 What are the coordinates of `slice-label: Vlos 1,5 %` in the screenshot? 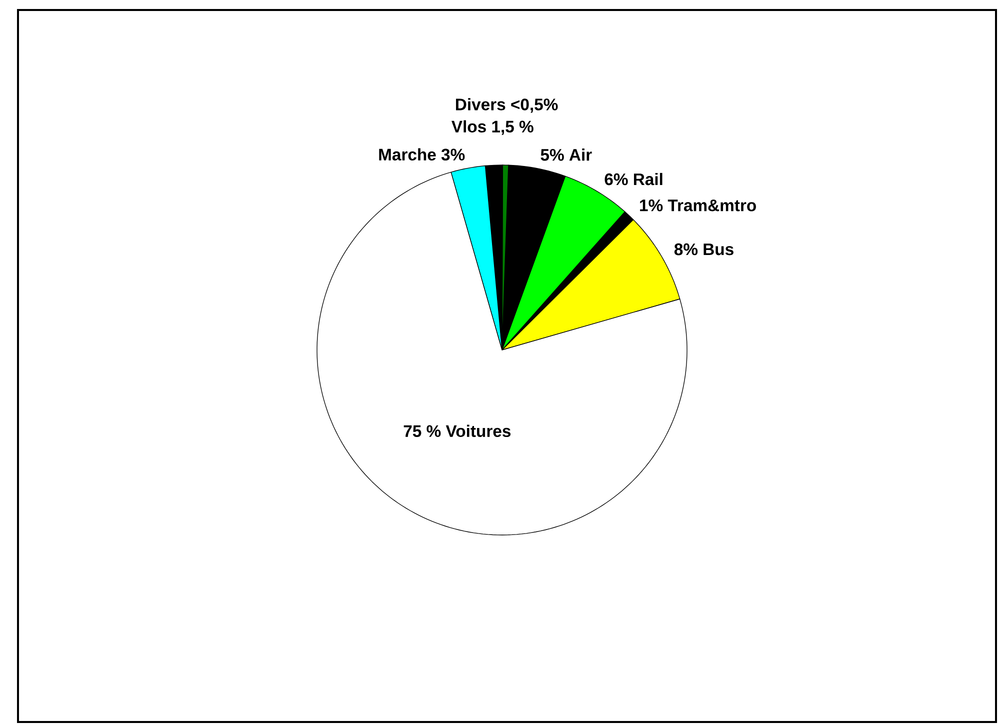 It's located at (493, 127).